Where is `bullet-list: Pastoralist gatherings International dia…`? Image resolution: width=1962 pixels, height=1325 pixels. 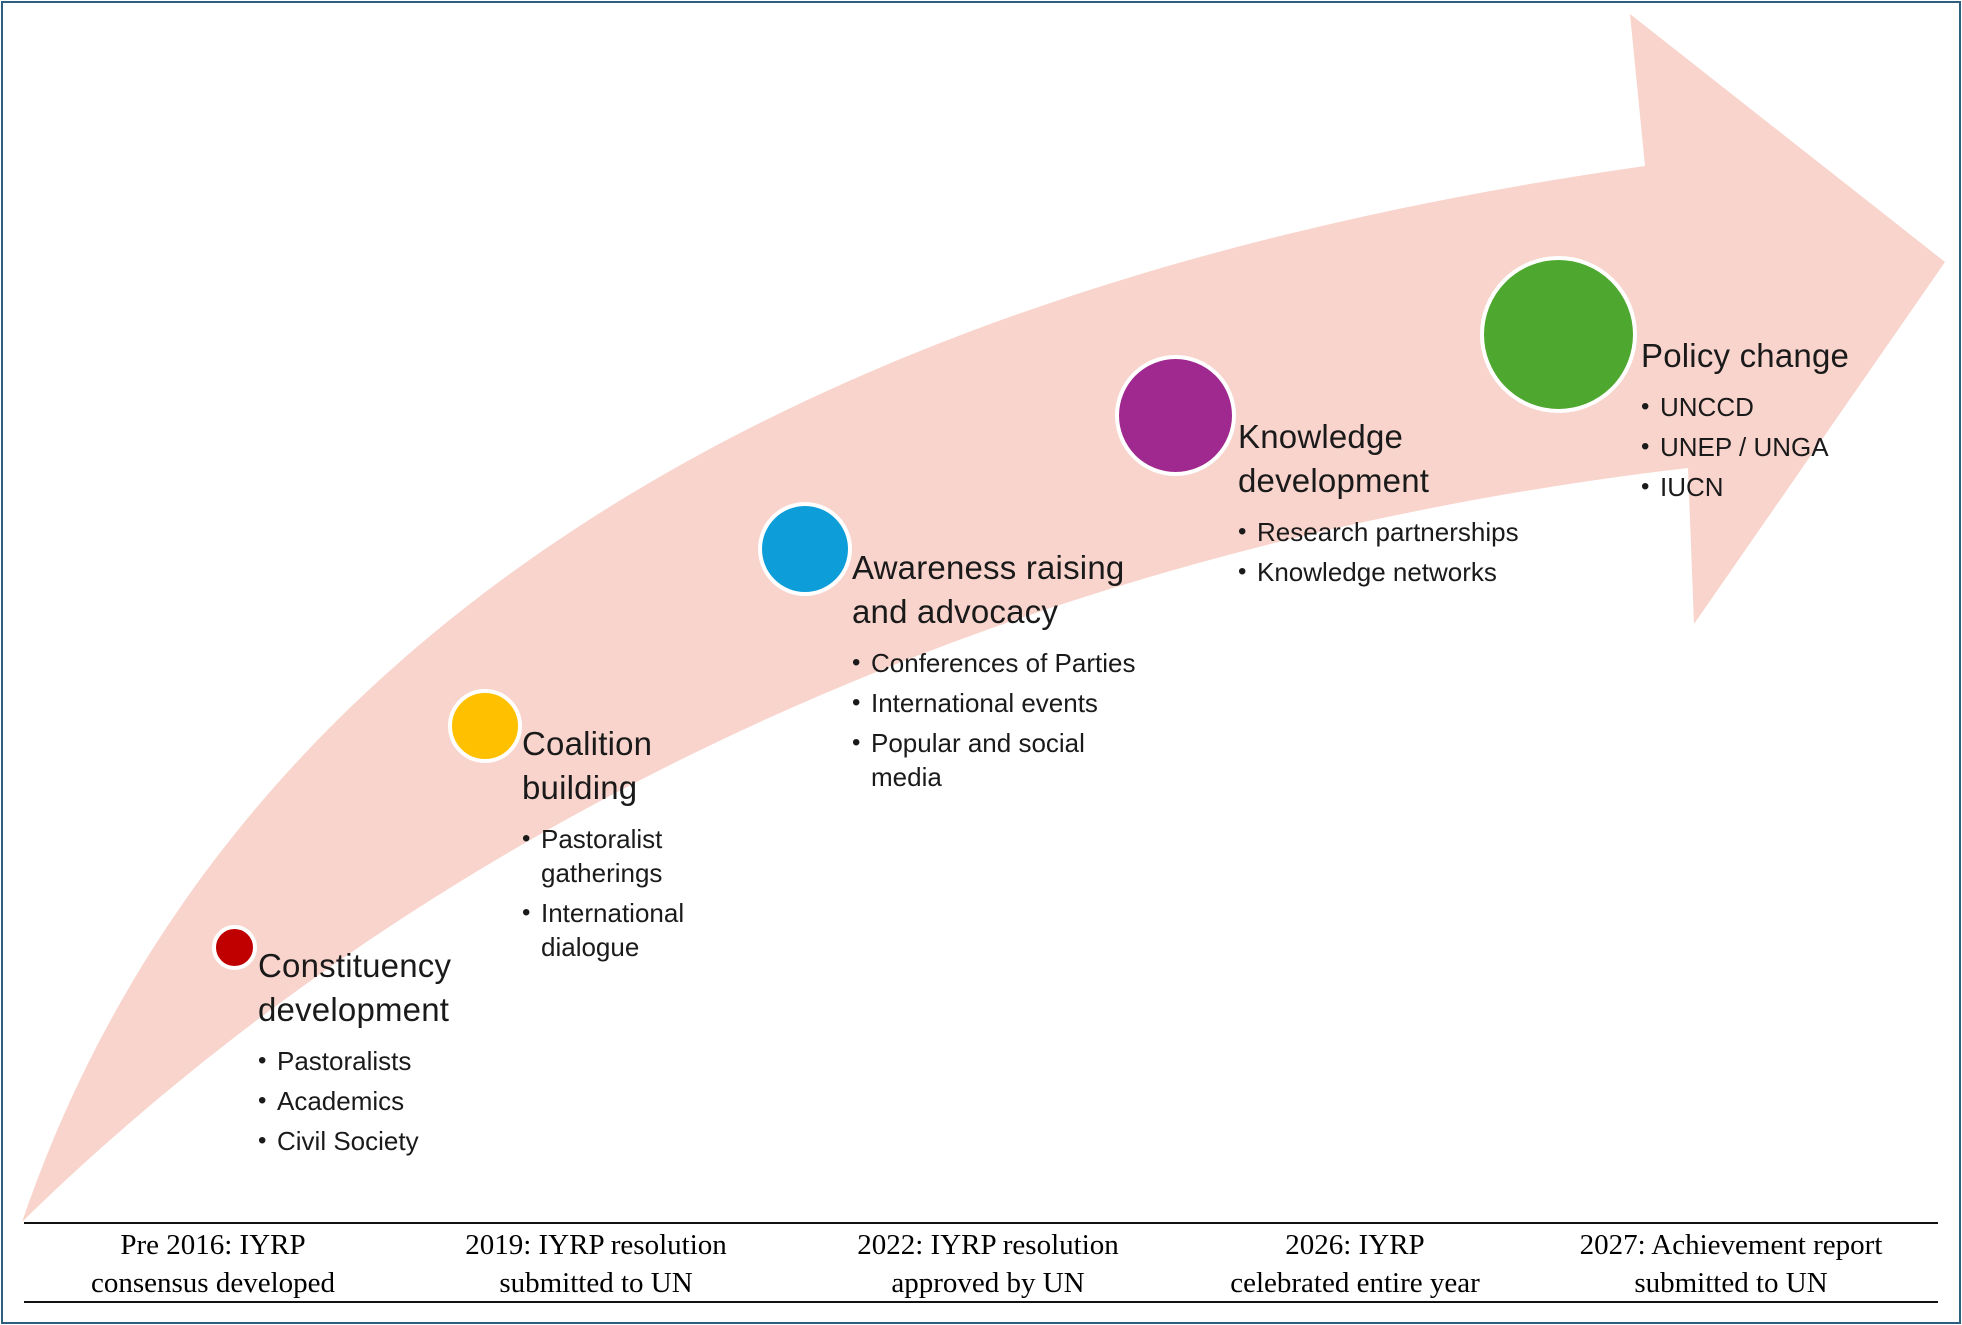
bullet-list: Pastoralist gatherings International dia… is located at coordinates (622, 893).